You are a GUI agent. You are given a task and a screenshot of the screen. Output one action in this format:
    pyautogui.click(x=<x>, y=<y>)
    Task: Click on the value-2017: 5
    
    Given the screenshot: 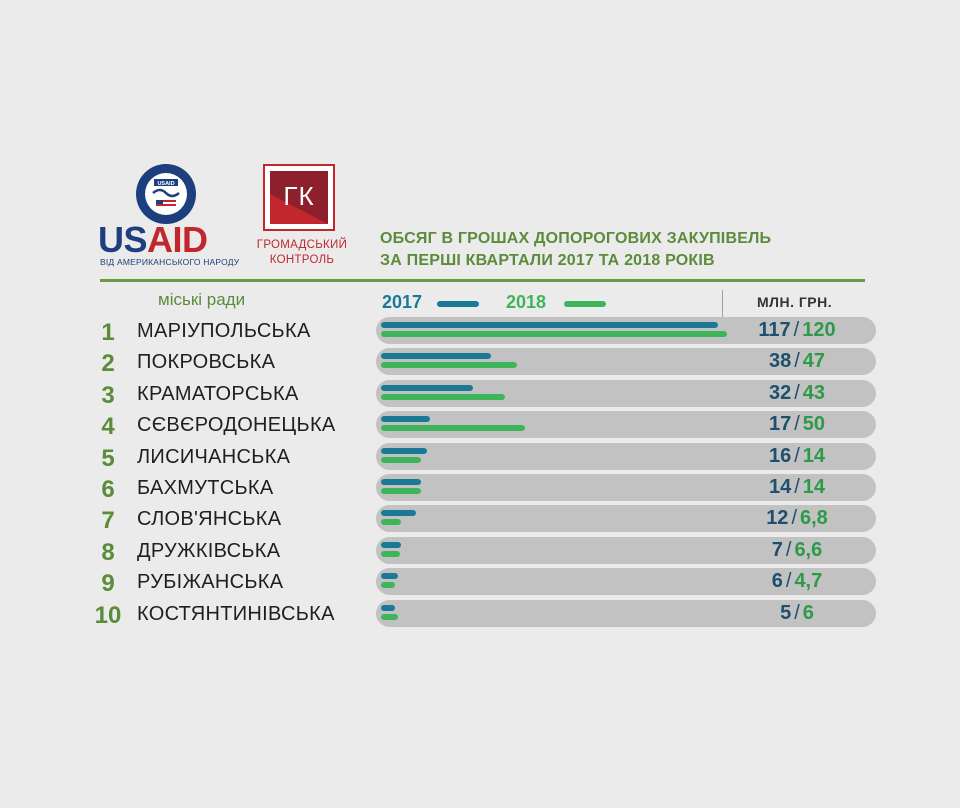 What is the action you would take?
    pyautogui.click(x=786, y=612)
    